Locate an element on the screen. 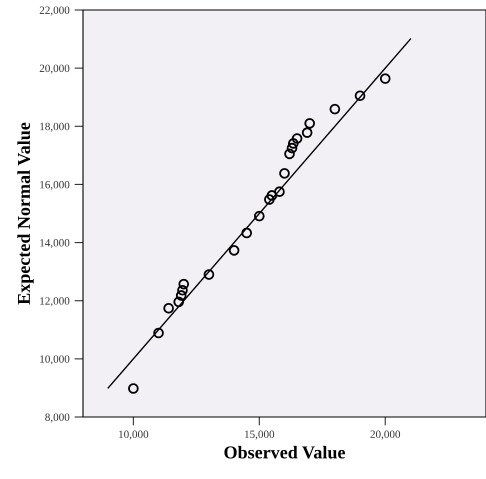 The image size is (486, 479). x-tick-label: 15,000 is located at coordinates (259, 435).